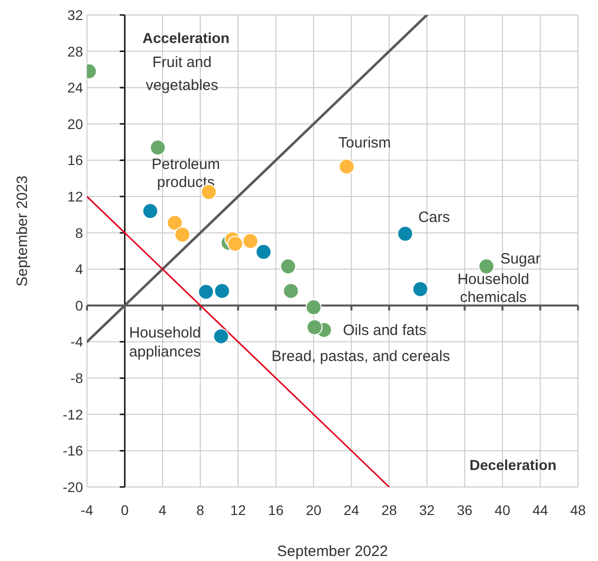  Describe the element at coordinates (361, 356) in the screenshot. I see `annotation: Bread, pastas, and cereals` at that location.